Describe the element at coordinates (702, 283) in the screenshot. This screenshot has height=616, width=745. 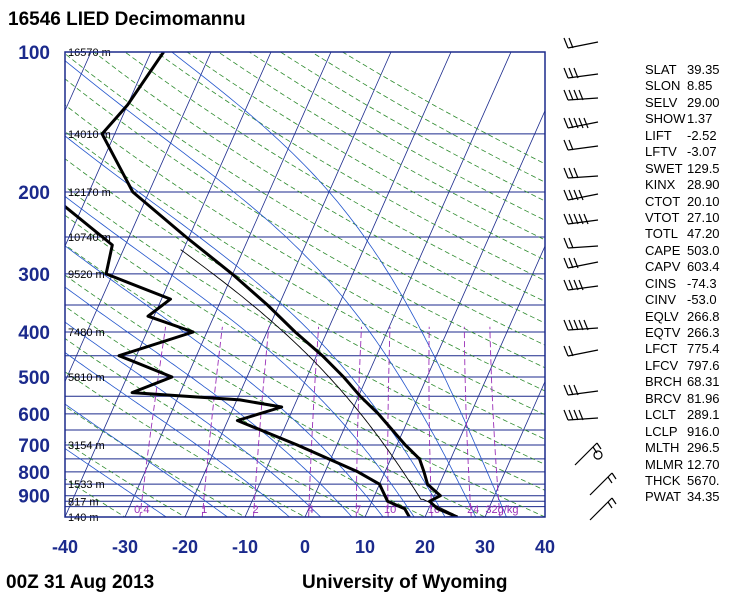
I see `index-value: -74.3` at that location.